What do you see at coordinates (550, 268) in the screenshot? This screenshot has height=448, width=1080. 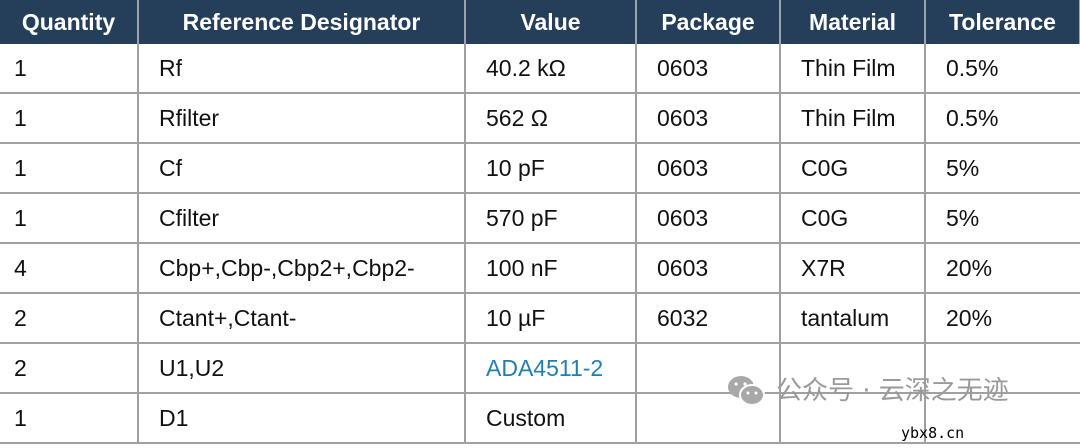 I see `table-cell: 100 nF` at bounding box center [550, 268].